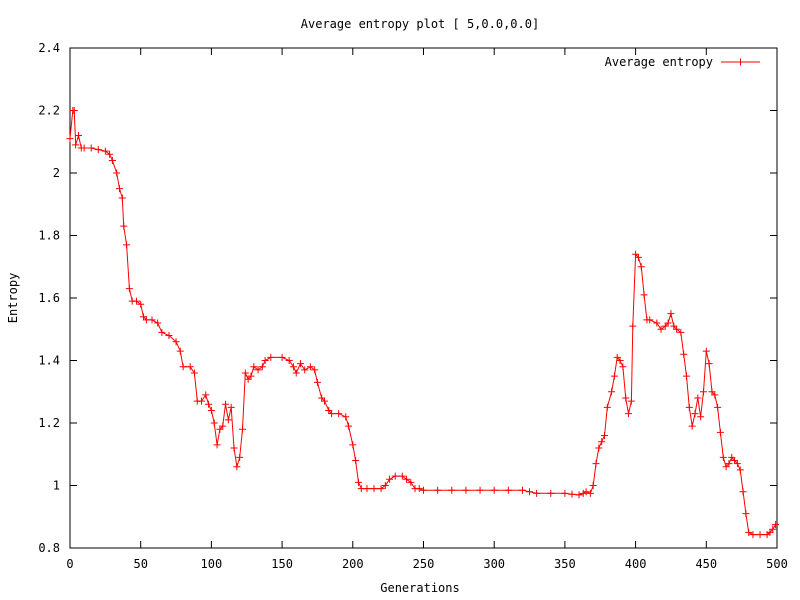 Image resolution: width=800 pixels, height=600 pixels. I want to click on y-tick-label: 1.6, so click(49, 298).